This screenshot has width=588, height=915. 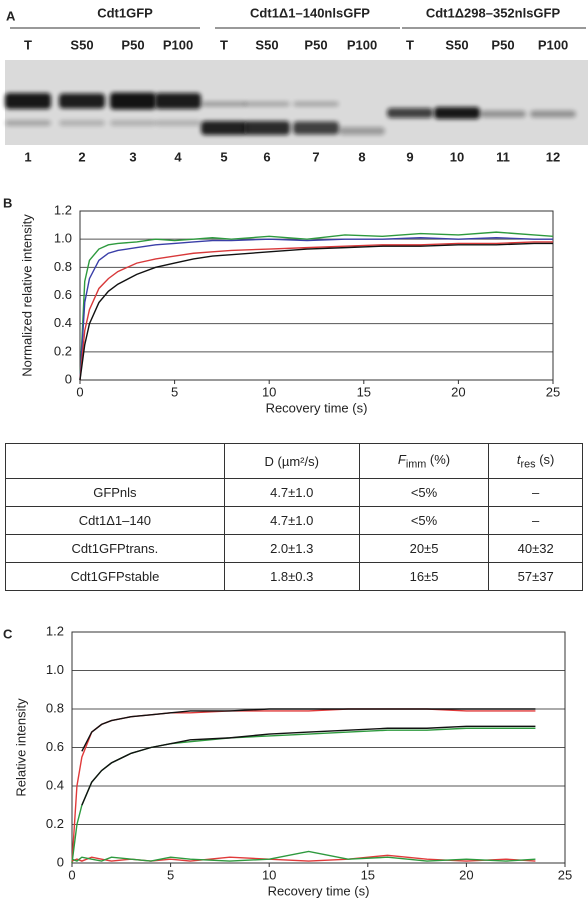 What do you see at coordinates (298, 461) in the screenshot?
I see `unit: (µm²/s)` at bounding box center [298, 461].